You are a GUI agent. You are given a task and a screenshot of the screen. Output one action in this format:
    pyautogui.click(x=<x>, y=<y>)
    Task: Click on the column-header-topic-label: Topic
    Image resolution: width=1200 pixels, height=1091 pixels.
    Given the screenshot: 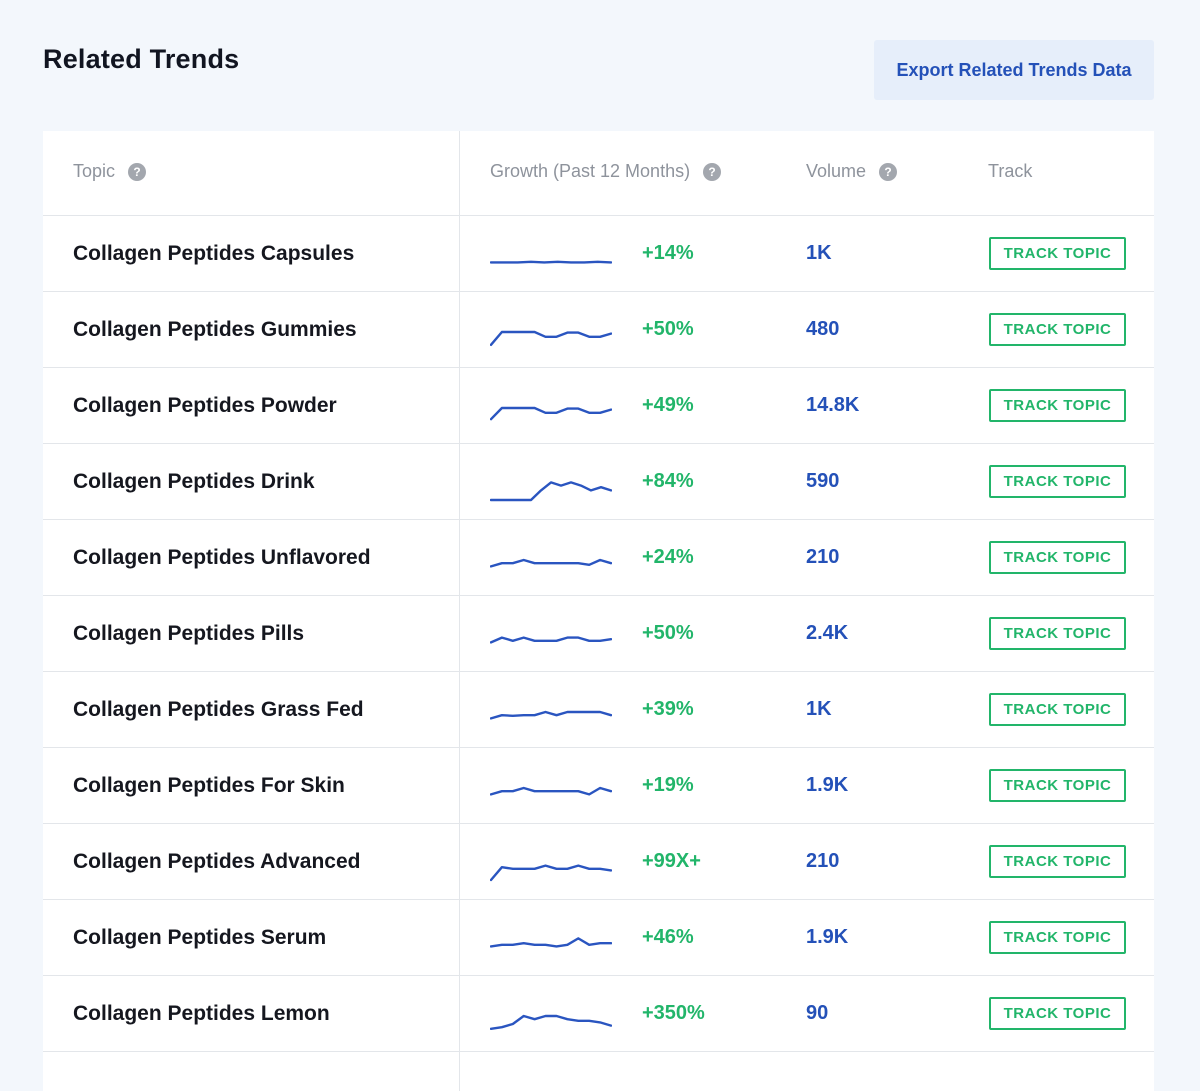 What is the action you would take?
    pyautogui.click(x=94, y=171)
    